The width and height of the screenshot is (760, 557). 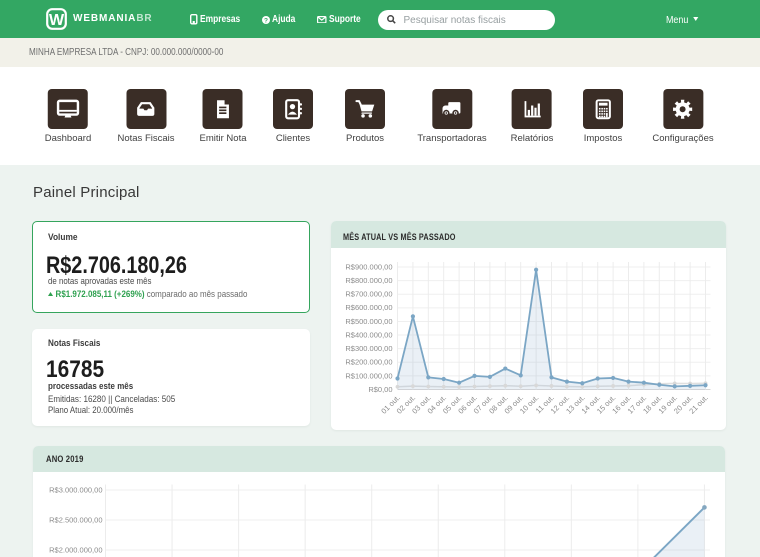 What do you see at coordinates (368, 362) in the screenshot?
I see `svg-text: R$200.000,00` at bounding box center [368, 362].